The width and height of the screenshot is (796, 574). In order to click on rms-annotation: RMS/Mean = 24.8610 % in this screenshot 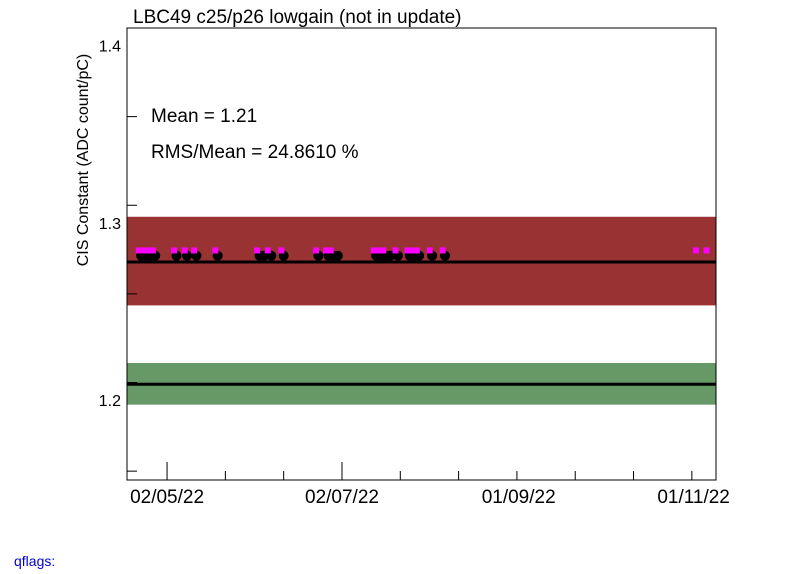, I will do `click(255, 152)`.